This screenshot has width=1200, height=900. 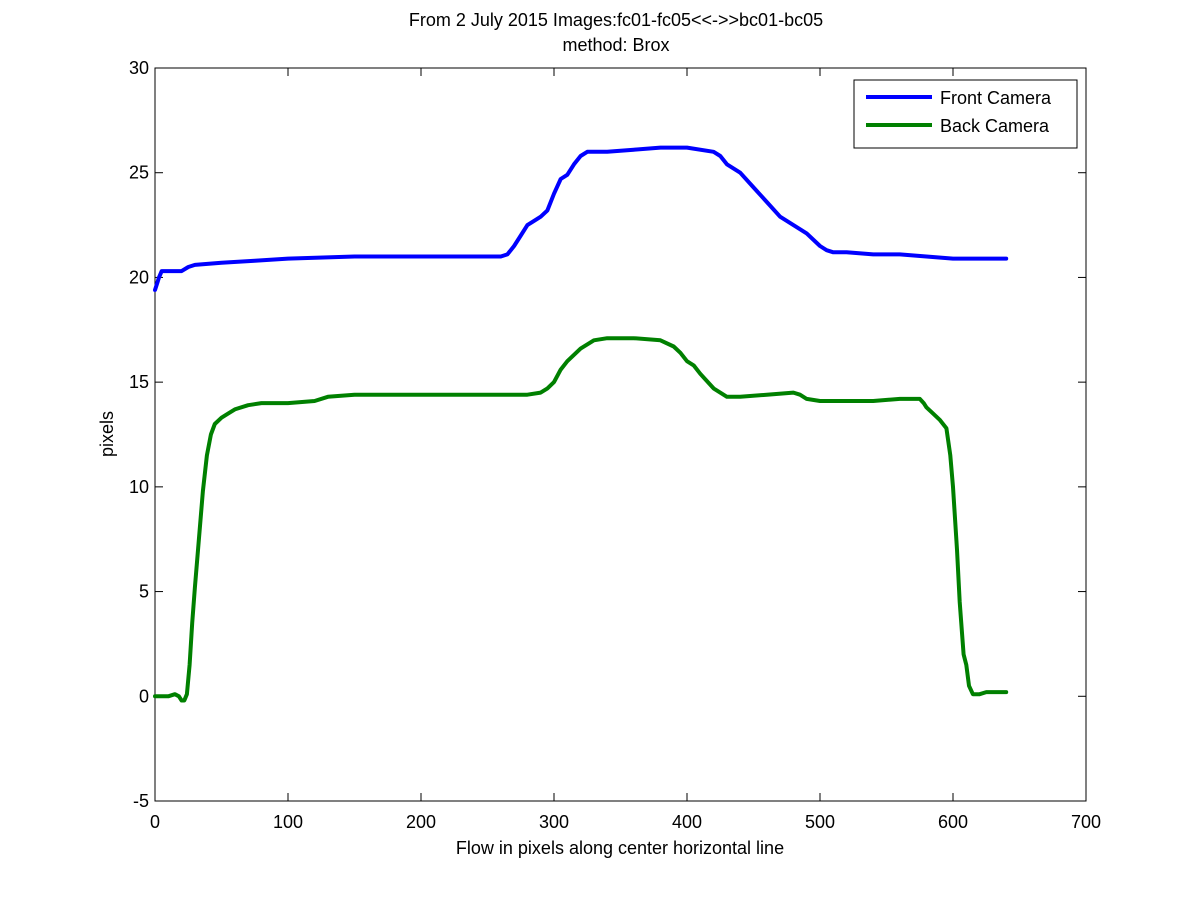 I want to click on y-tick-label: 0, so click(x=144, y=696).